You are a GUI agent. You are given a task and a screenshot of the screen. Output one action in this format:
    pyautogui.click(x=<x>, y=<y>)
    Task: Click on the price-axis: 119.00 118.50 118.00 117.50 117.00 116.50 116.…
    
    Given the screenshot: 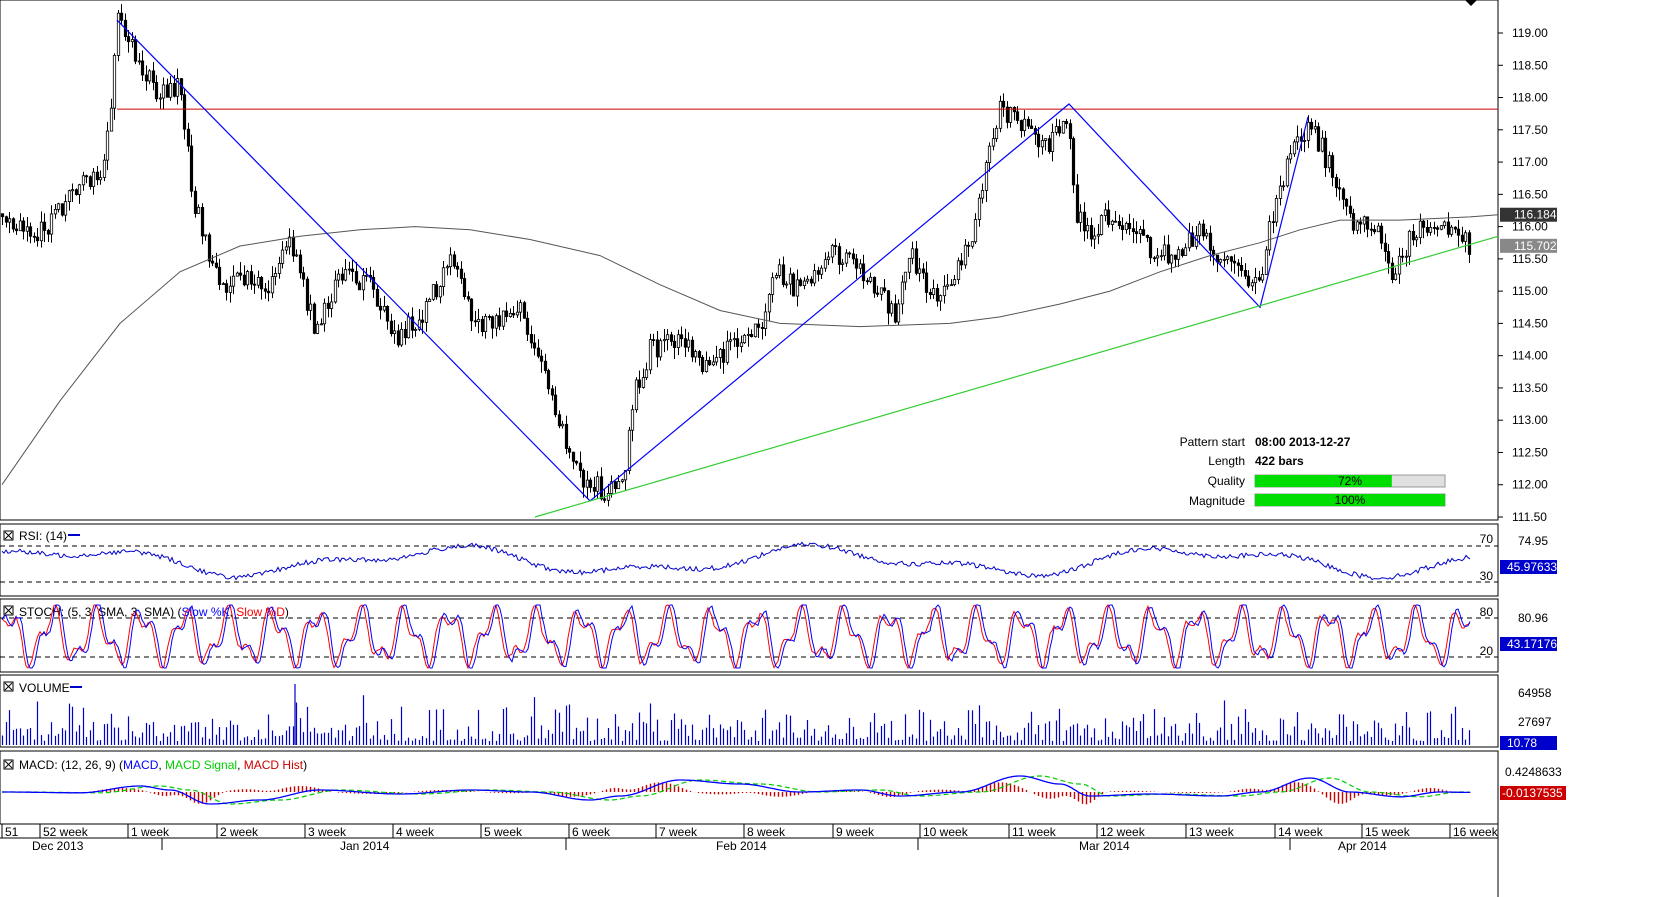 What is the action you would take?
    pyautogui.click(x=1527, y=275)
    